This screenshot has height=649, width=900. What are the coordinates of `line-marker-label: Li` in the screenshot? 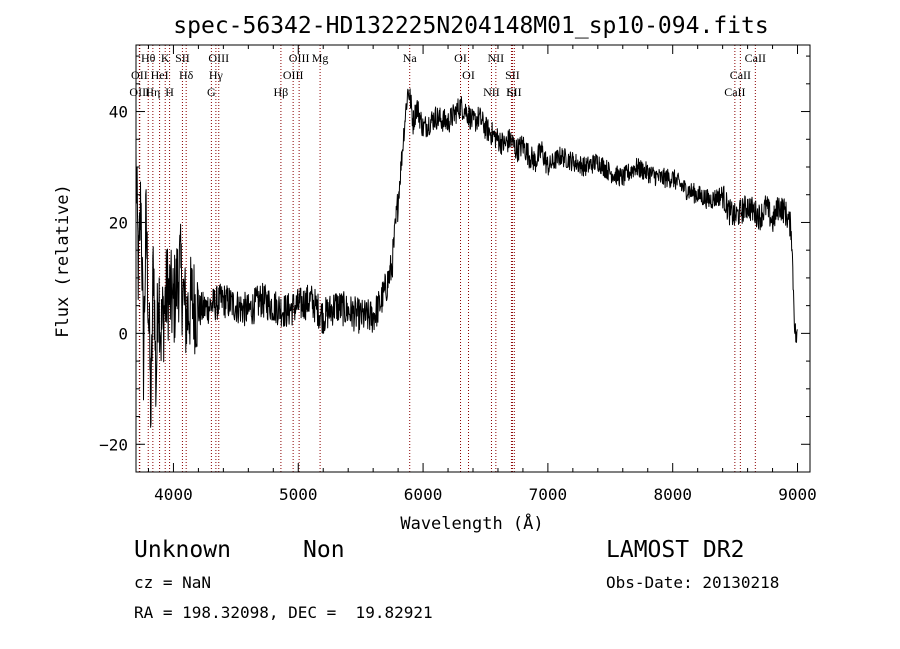 It's located at (511, 92).